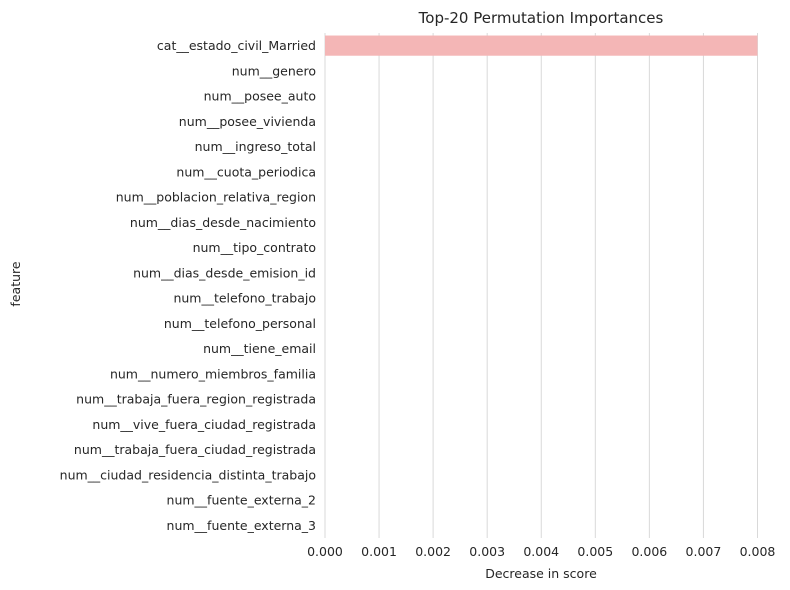 The height and width of the screenshot is (590, 790). Describe the element at coordinates (260, 96) in the screenshot. I see `y-tick-label: num__posee_auto` at that location.